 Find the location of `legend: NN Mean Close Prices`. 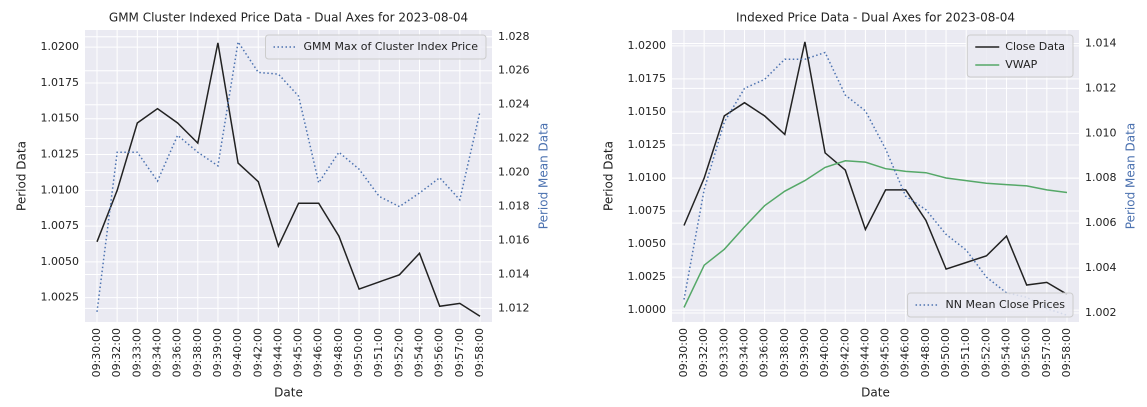

legend: NN Mean Close Prices is located at coordinates (990, 305).